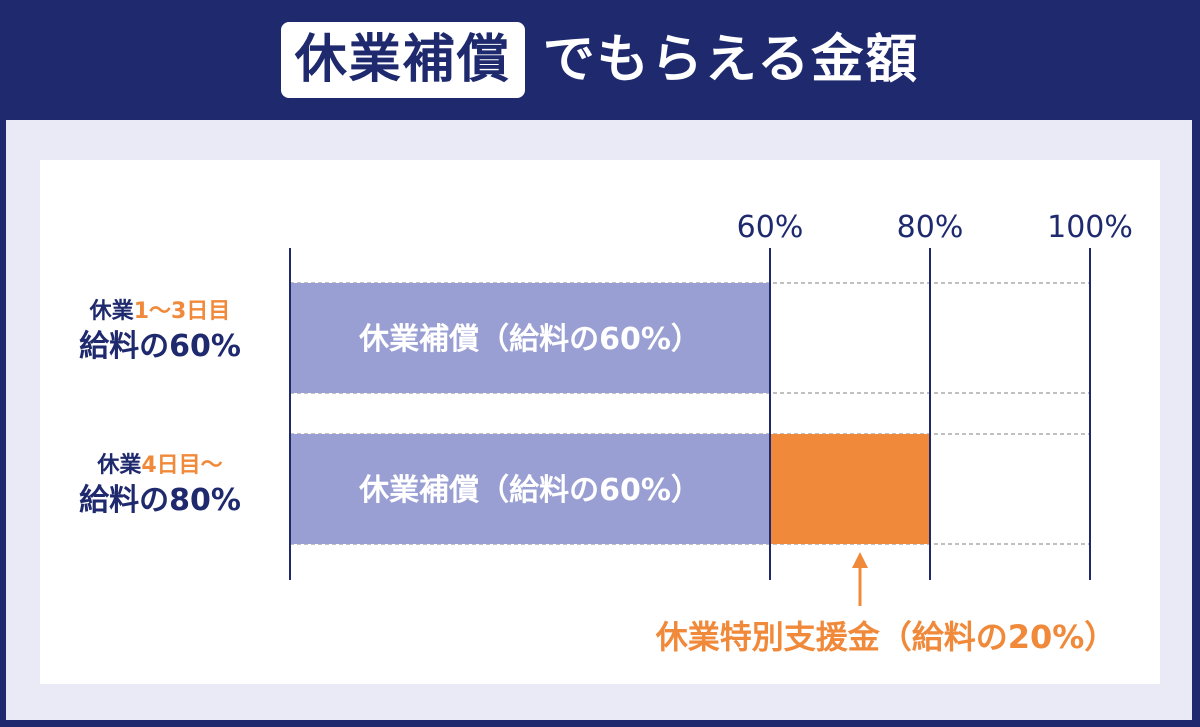  What do you see at coordinates (119, 465) in the screenshot?
I see `row-2-prefix: 休業` at bounding box center [119, 465].